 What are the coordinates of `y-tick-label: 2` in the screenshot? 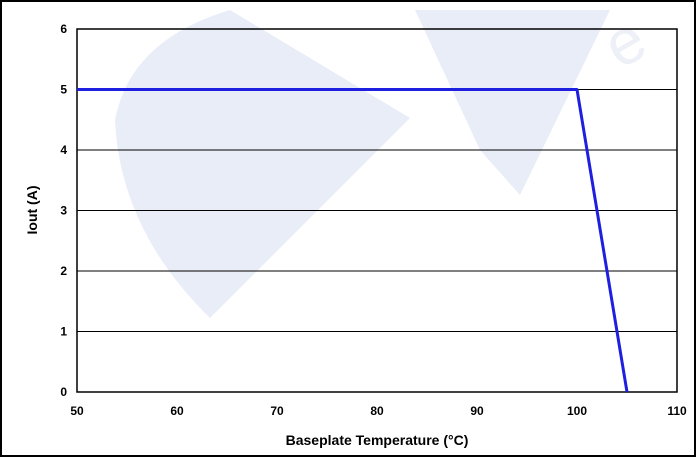 It's located at (63, 271).